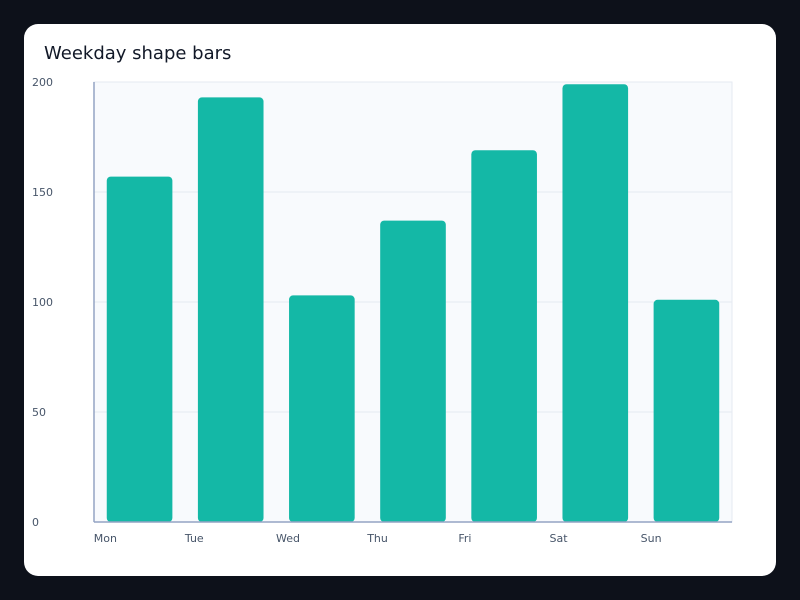 The width and height of the screenshot is (800, 600). What do you see at coordinates (558, 538) in the screenshot?
I see `x-tick-label: Sat` at bounding box center [558, 538].